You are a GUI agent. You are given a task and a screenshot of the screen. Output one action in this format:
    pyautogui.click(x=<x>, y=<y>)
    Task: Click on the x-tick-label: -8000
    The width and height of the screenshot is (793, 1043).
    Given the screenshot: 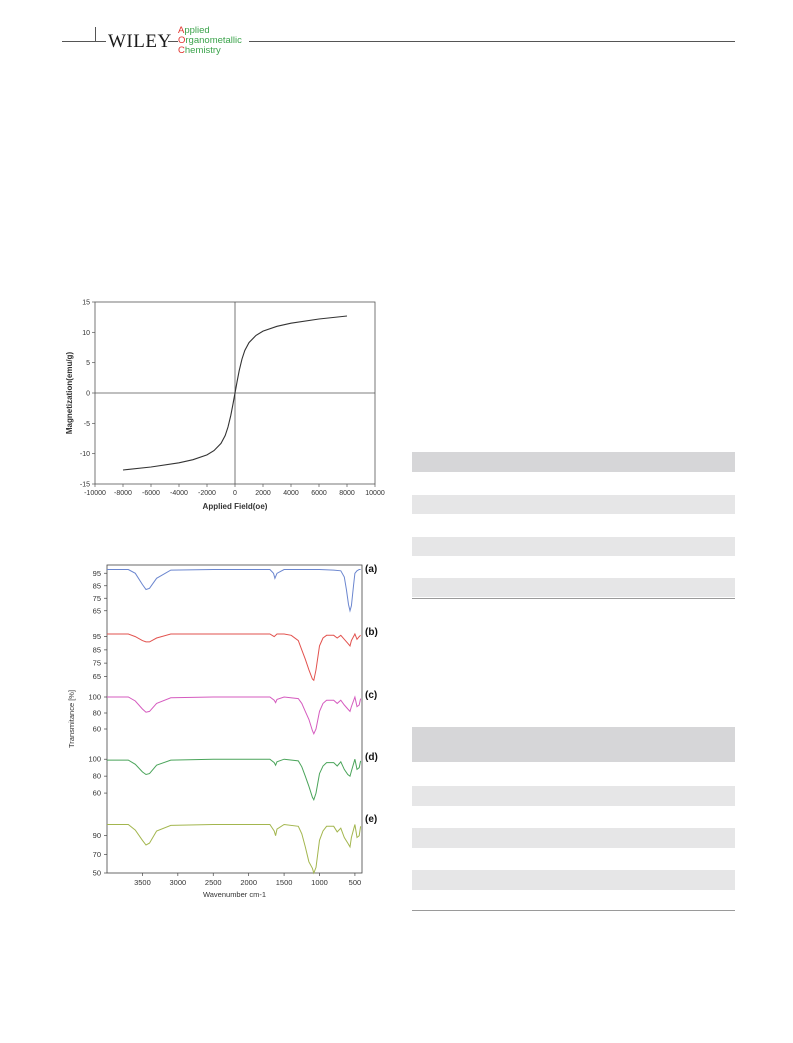 What is the action you would take?
    pyautogui.click(x=123, y=493)
    